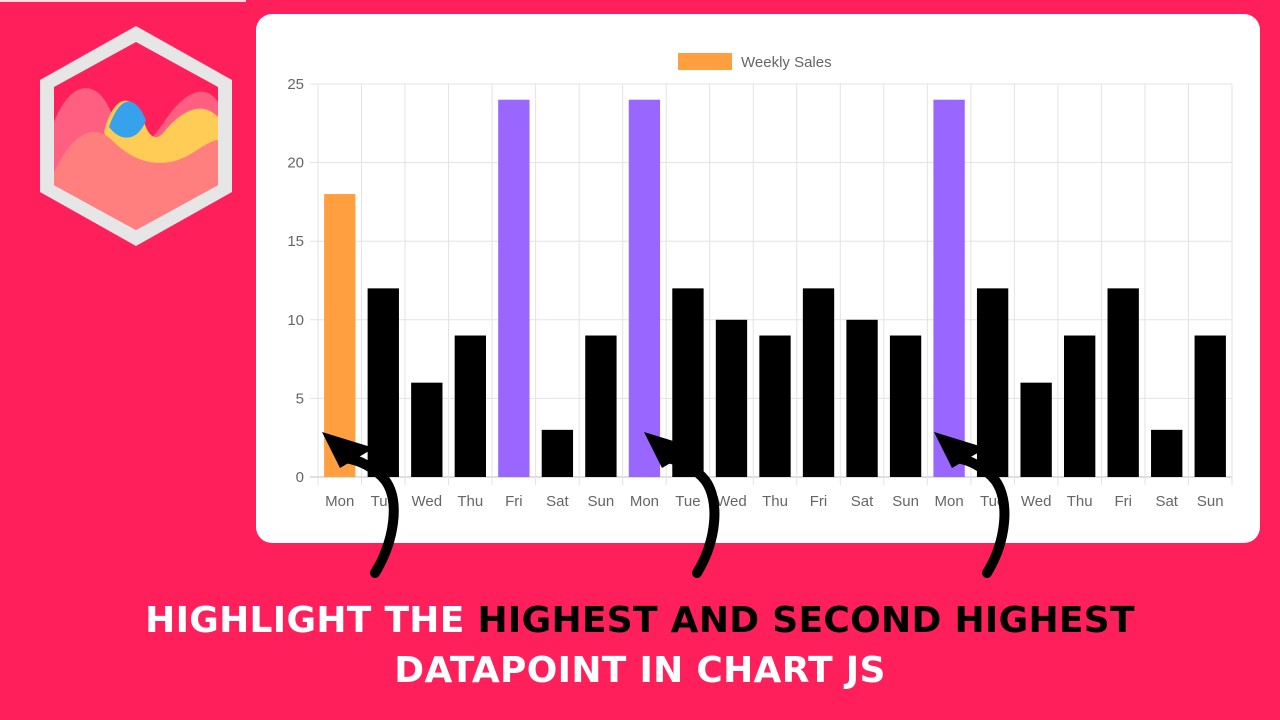 The height and width of the screenshot is (720, 1280). I want to click on y-tick-label: 0, so click(300, 477).